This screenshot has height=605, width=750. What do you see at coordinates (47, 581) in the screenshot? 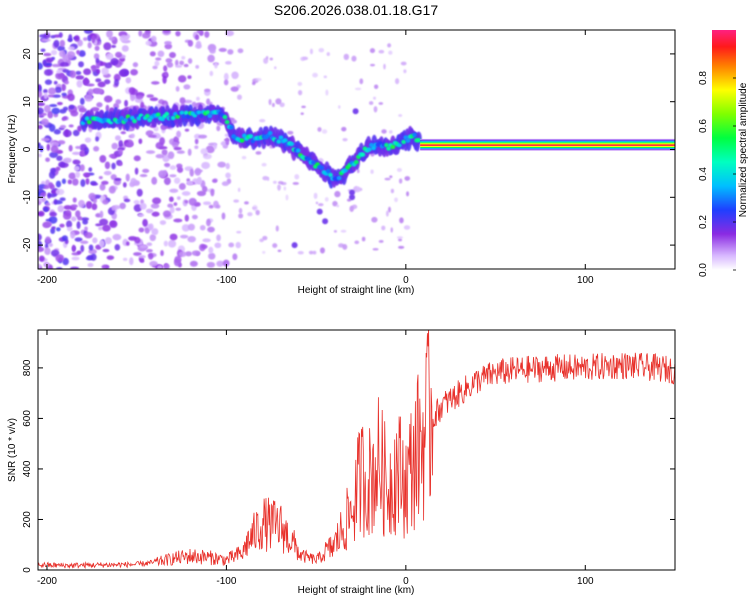
I see `snr-x-tick-label: -200` at bounding box center [47, 581].